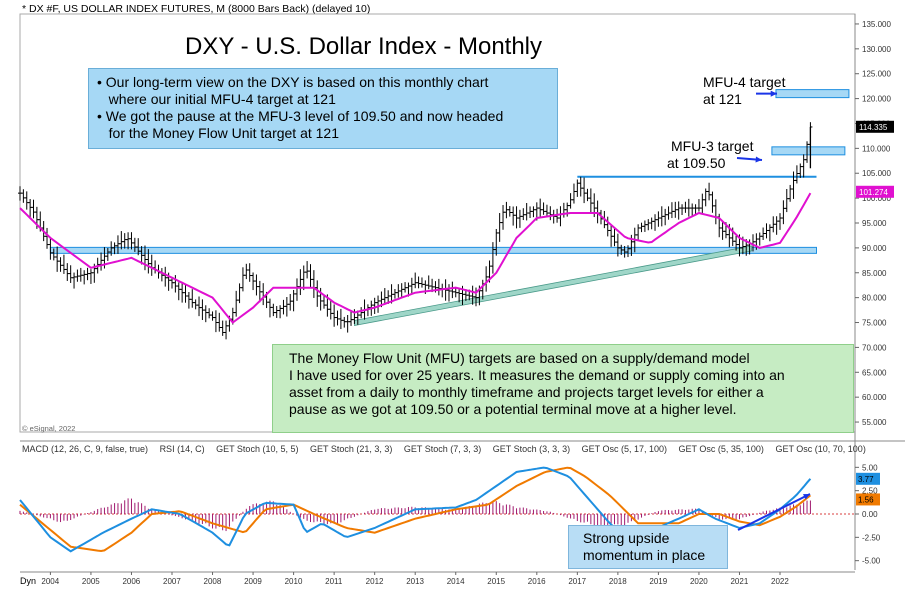 This screenshot has width=920, height=600. What do you see at coordinates (375, 581) in the screenshot?
I see `year-label: 2012` at bounding box center [375, 581].